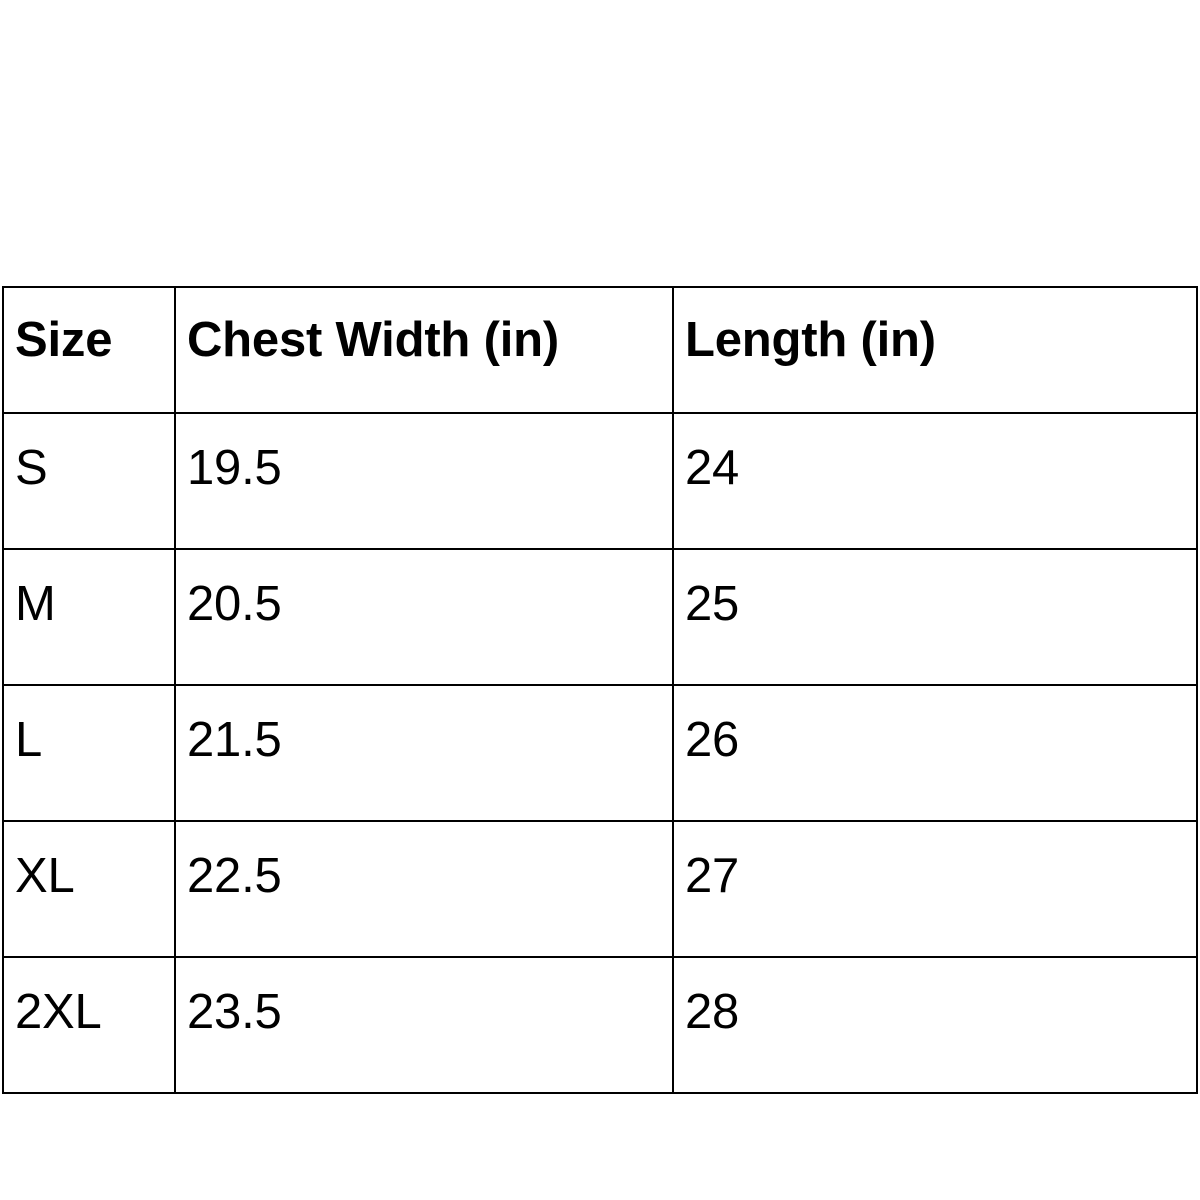 This screenshot has height=1200, width=1200. What do you see at coordinates (935, 1025) in the screenshot?
I see `cell-length: 28` at bounding box center [935, 1025].